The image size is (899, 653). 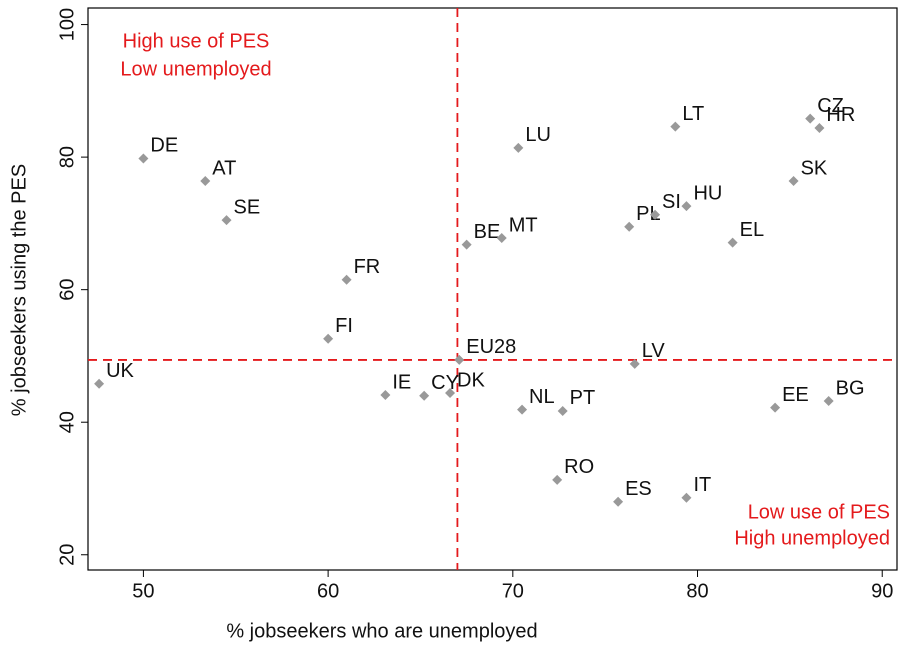 What do you see at coordinates (830, 106) in the screenshot?
I see `point-label: CZ` at bounding box center [830, 106].